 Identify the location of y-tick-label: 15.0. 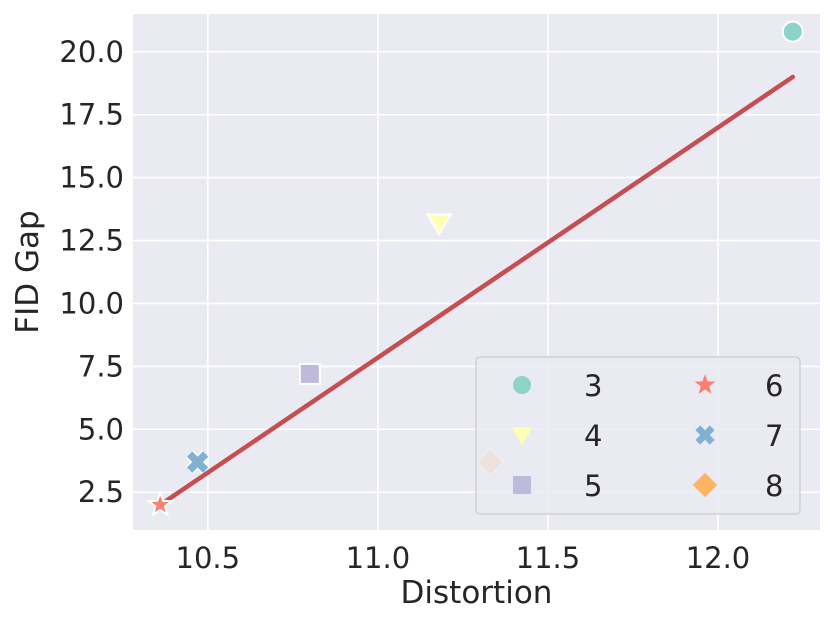
(91, 178).